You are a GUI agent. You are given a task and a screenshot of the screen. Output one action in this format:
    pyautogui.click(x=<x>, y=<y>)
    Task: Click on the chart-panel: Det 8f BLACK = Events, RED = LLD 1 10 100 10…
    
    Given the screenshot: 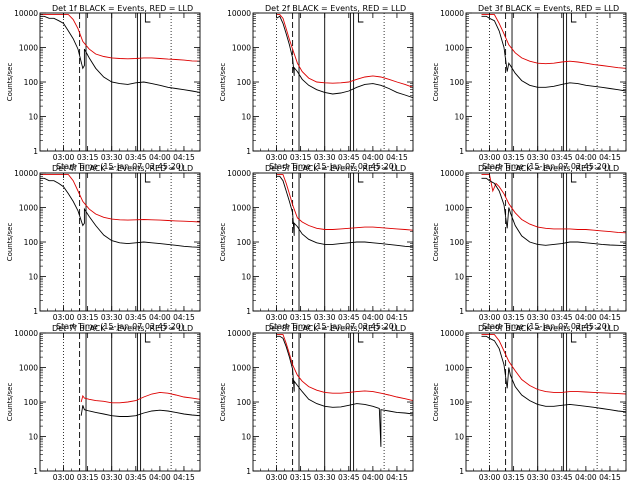 What is the action you would take?
    pyautogui.click(x=316, y=402)
    